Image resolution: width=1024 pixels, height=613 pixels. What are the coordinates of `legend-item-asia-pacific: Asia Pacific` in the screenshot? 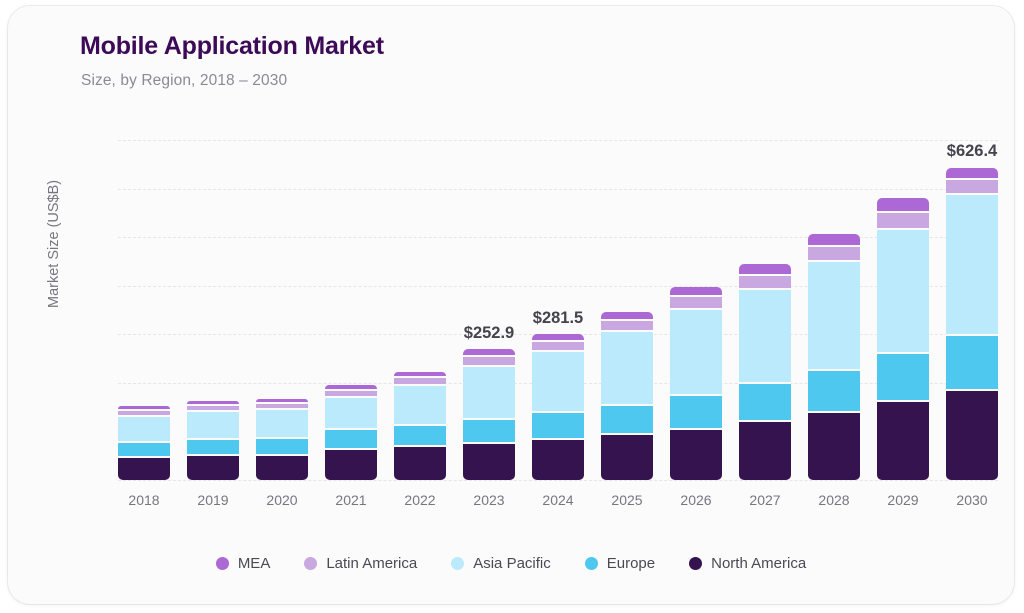 It's located at (501, 563).